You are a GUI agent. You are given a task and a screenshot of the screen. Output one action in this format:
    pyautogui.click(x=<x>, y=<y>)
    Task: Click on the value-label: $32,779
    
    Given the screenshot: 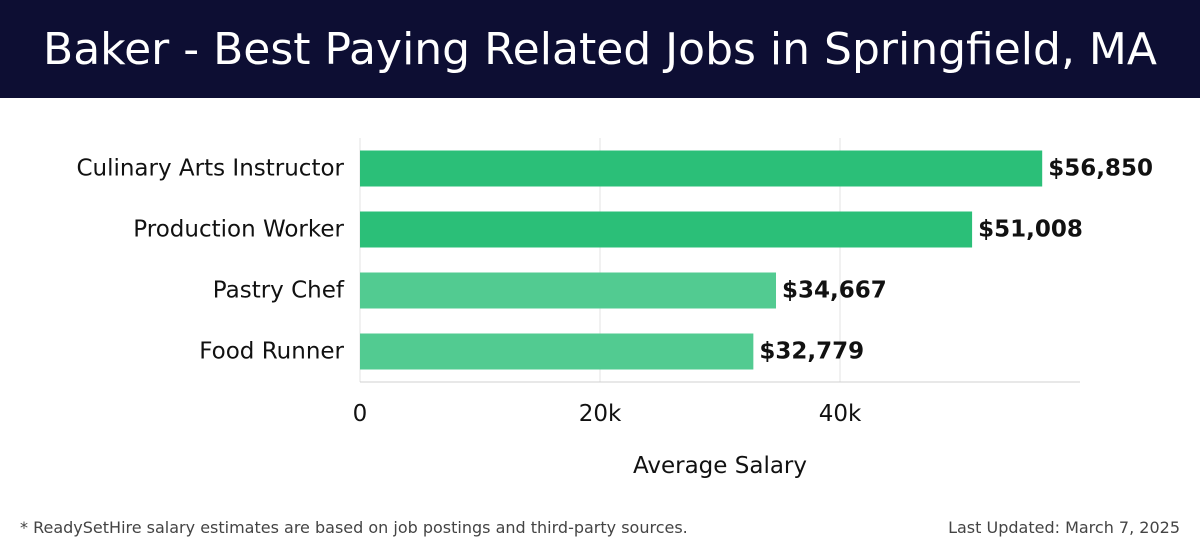 What is the action you would take?
    pyautogui.click(x=811, y=352)
    